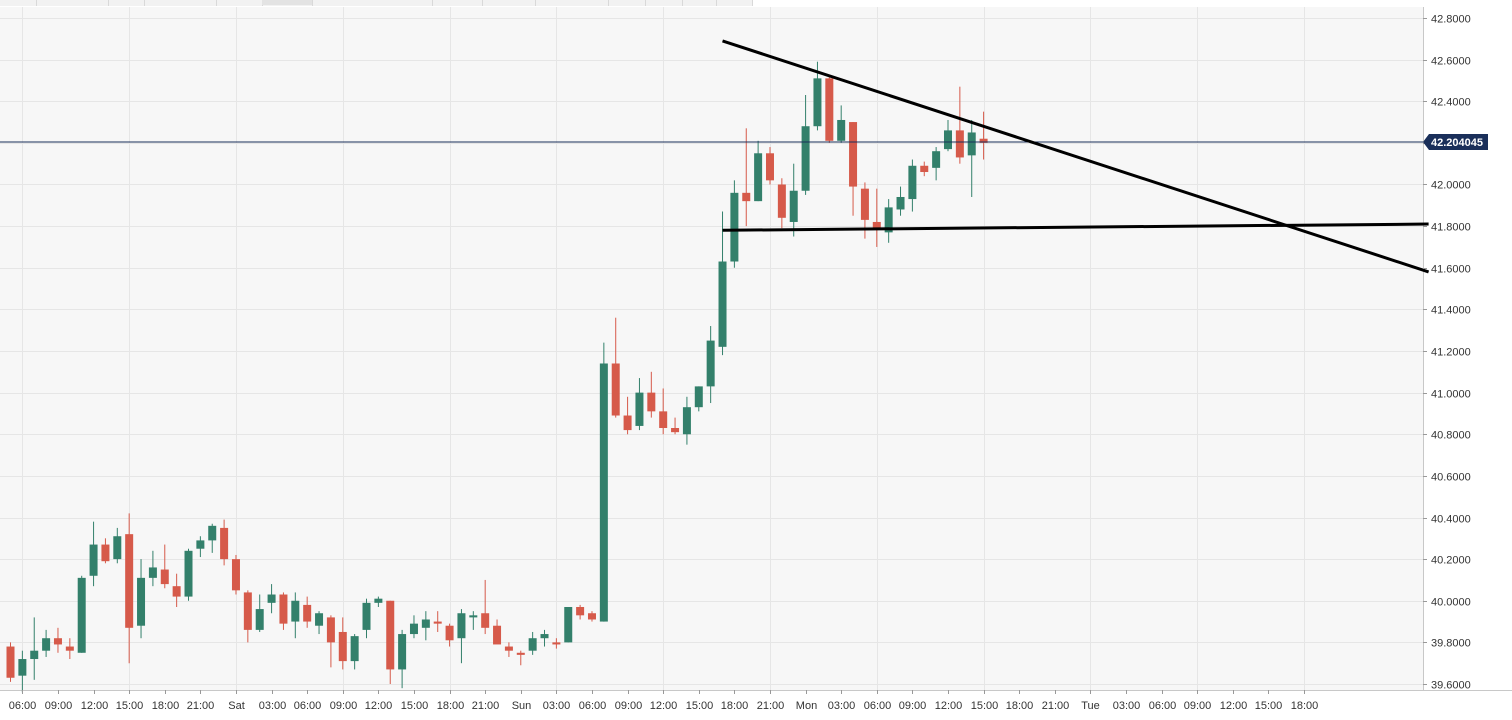  I want to click on x-tick-label: 12:00, so click(1234, 706).